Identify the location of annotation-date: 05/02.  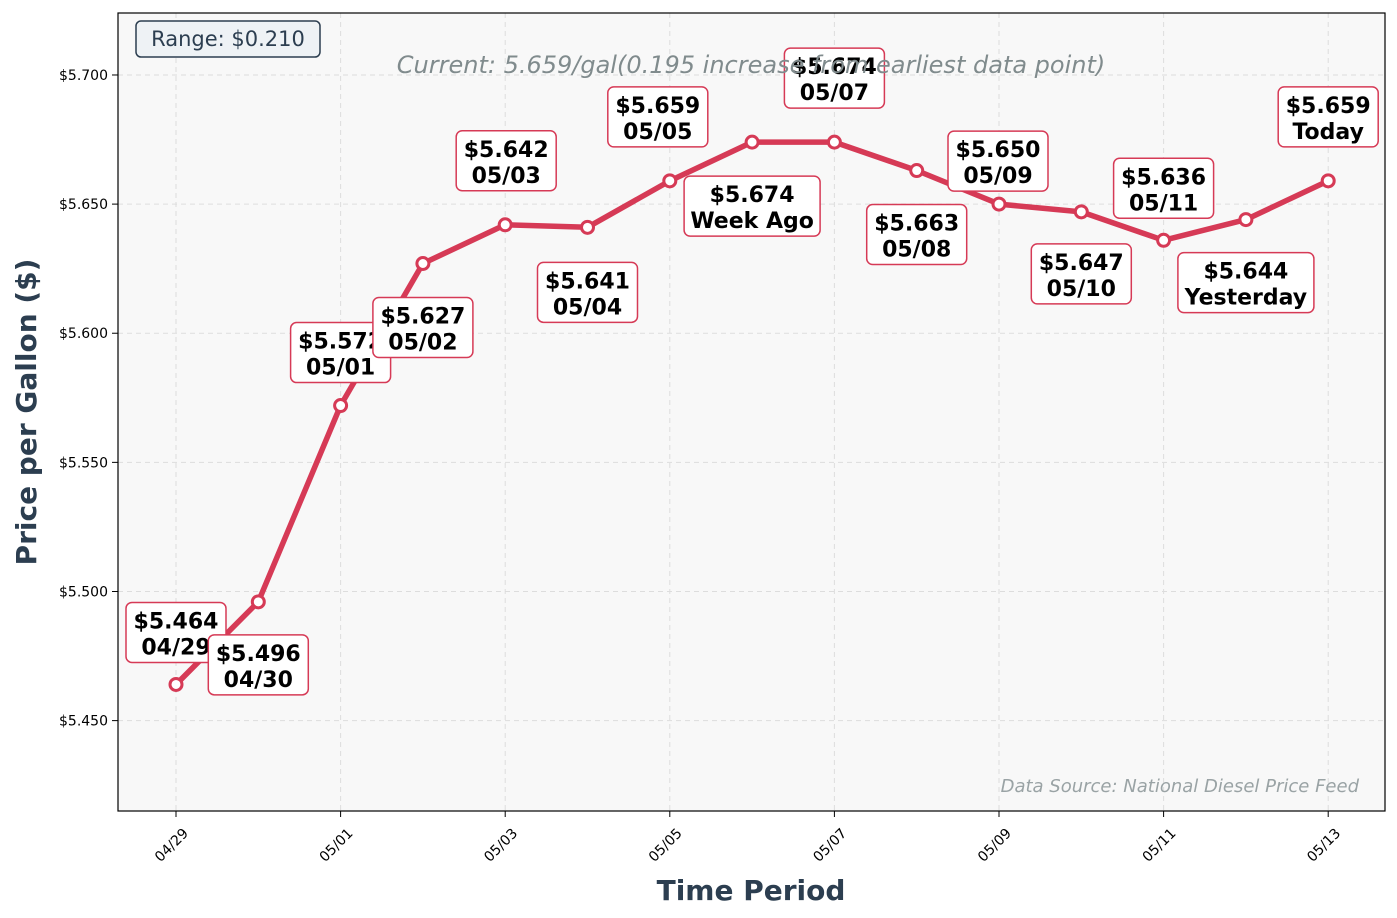
(422, 343).